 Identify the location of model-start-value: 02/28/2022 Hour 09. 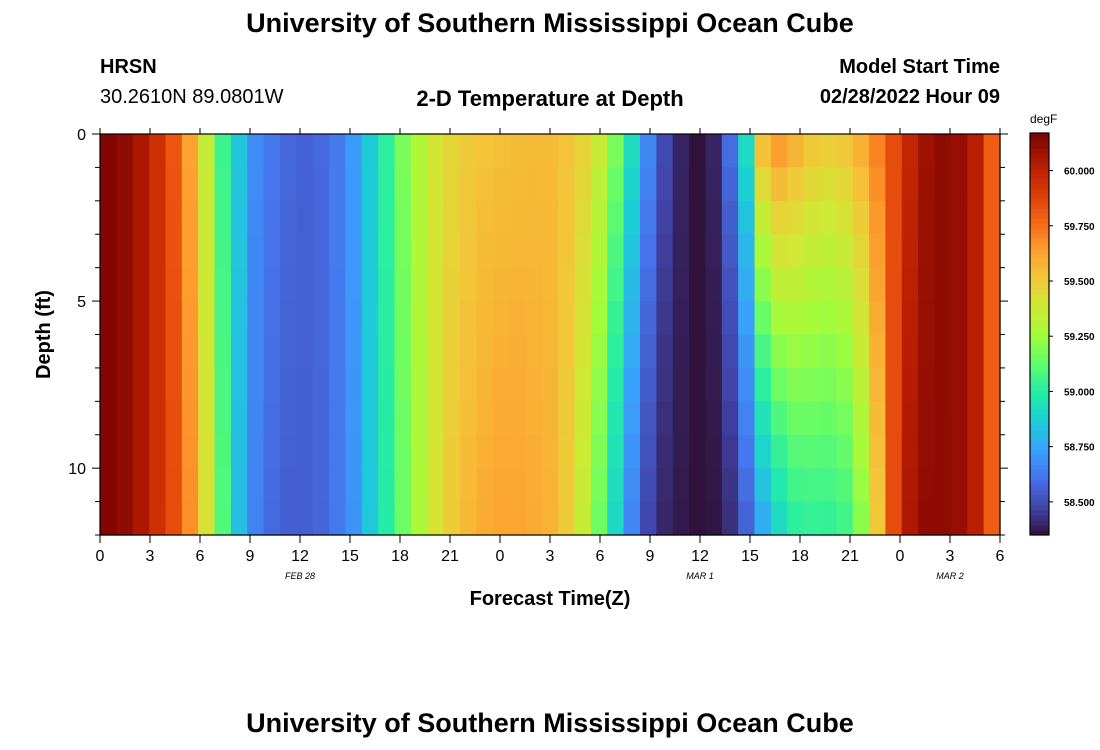
(909, 97).